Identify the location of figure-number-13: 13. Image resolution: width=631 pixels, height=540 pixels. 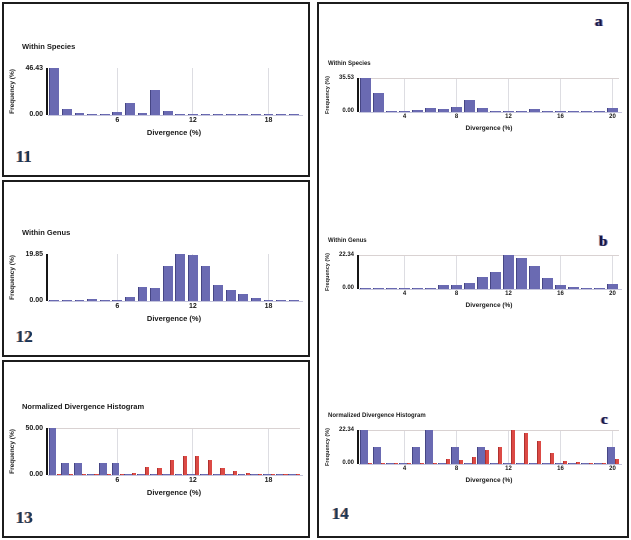
(24, 517).